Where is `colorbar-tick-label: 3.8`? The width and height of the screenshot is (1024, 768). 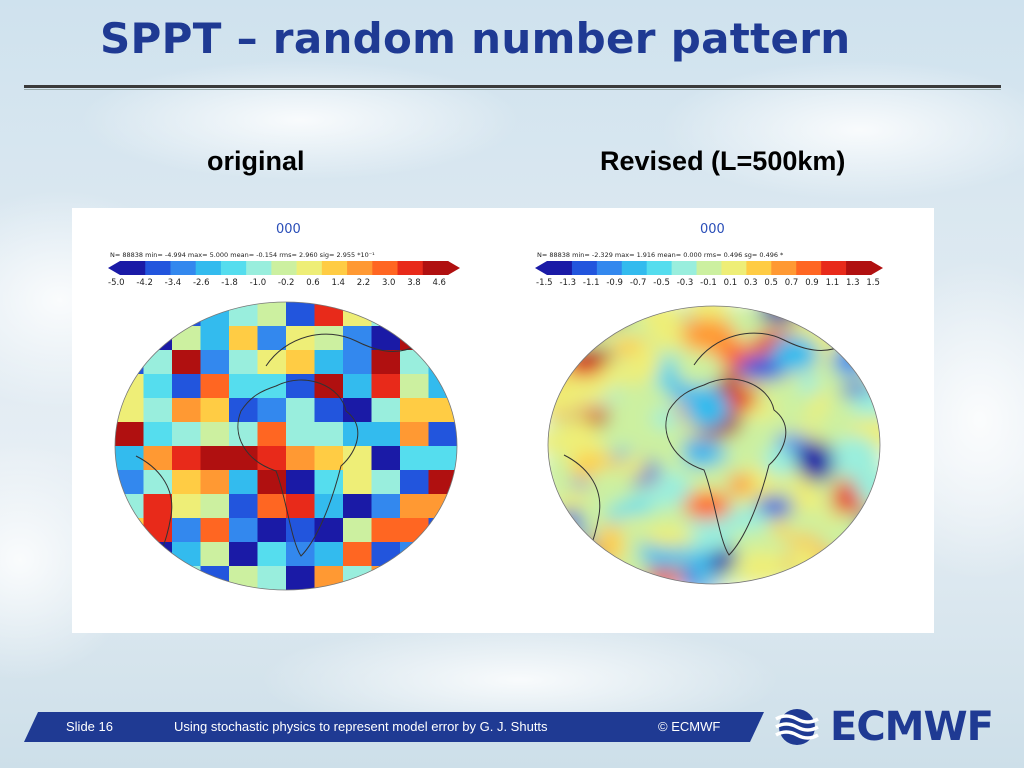 colorbar-tick-label: 3.8 is located at coordinates (414, 283).